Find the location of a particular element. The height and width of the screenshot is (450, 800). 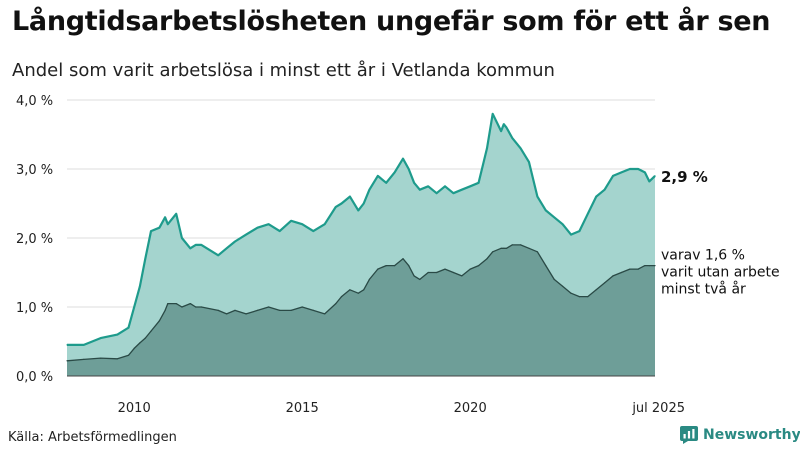

x-tick-label: 2020 is located at coordinates (470, 408).